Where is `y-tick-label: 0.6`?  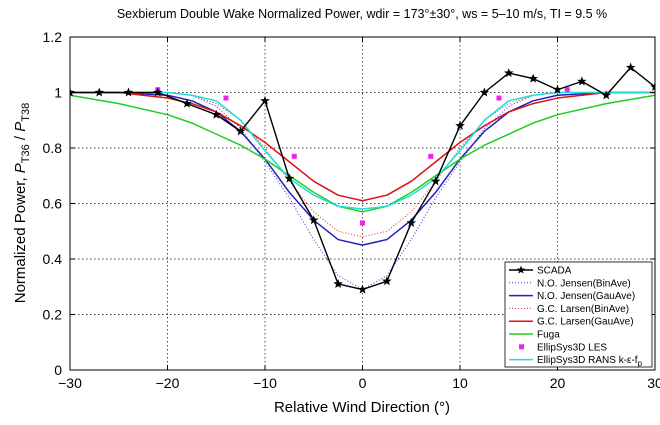 y-tick-label: 0.6 is located at coordinates (53, 204).